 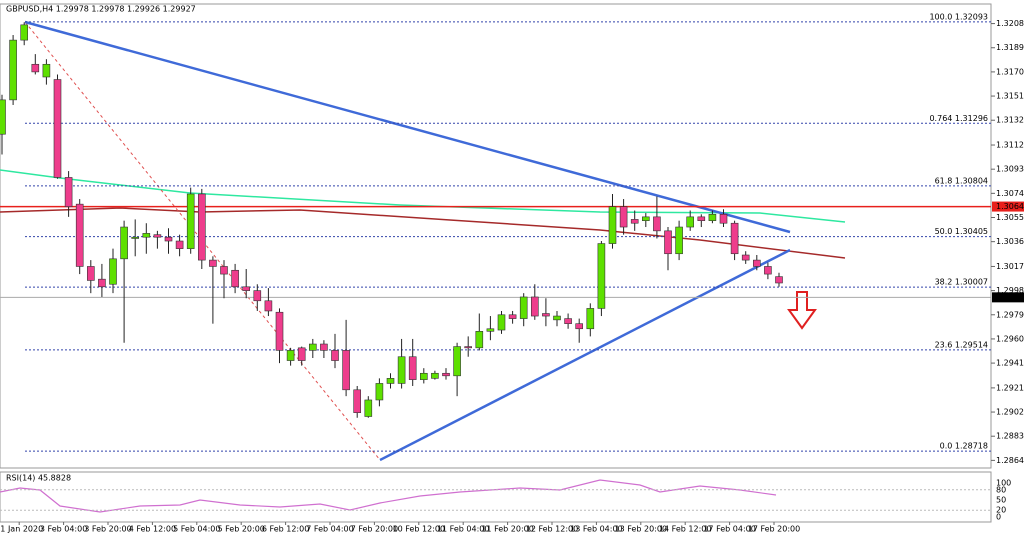 What do you see at coordinates (1010, 193) in the screenshot?
I see `y-tick-label: 1.30745` at bounding box center [1010, 193].